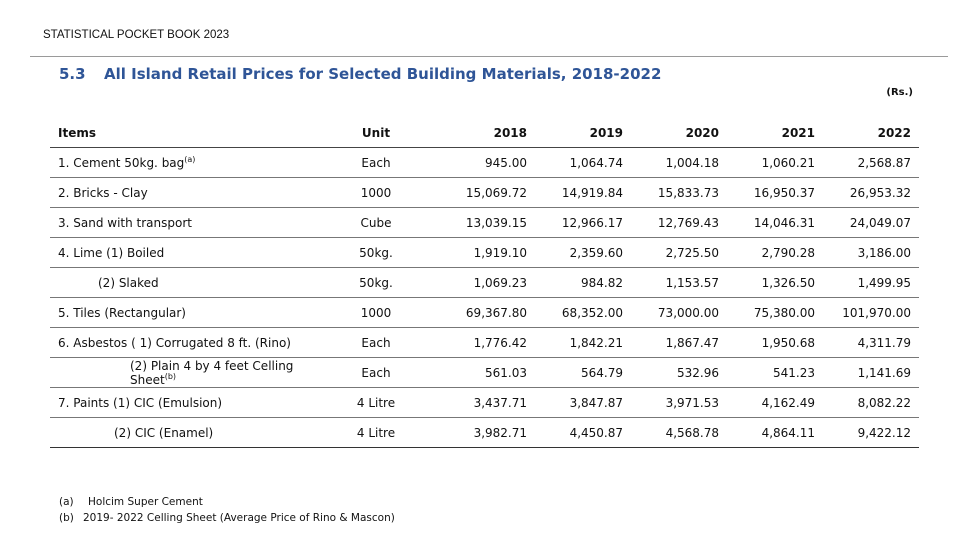 This screenshot has width=980, height=551. What do you see at coordinates (871, 162) in the screenshot?
I see `price-cell-2022: 2,568.87` at bounding box center [871, 162].